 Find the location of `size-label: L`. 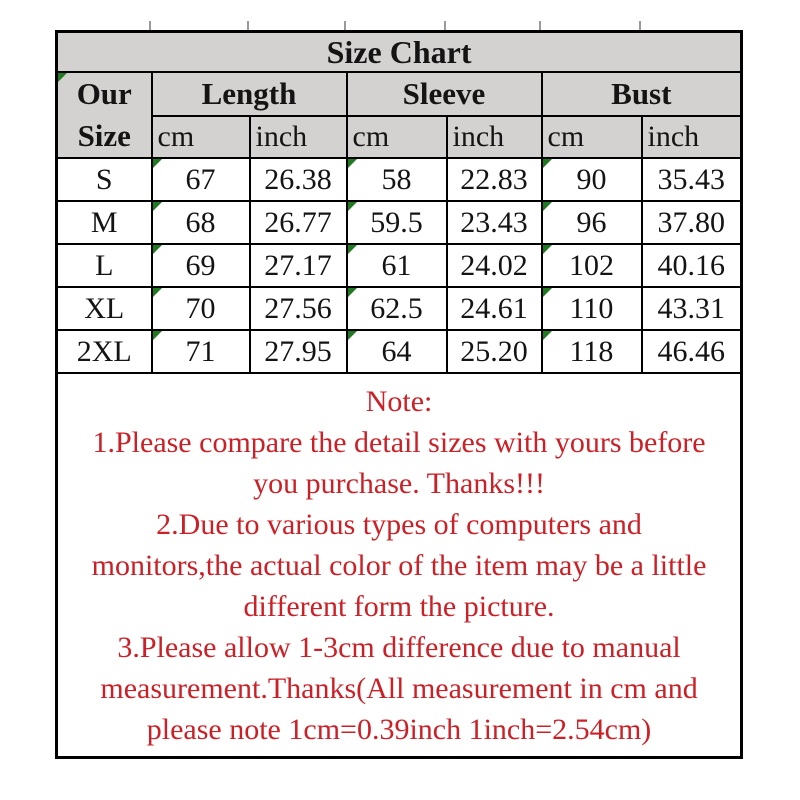

size-label: L is located at coordinates (104, 265).